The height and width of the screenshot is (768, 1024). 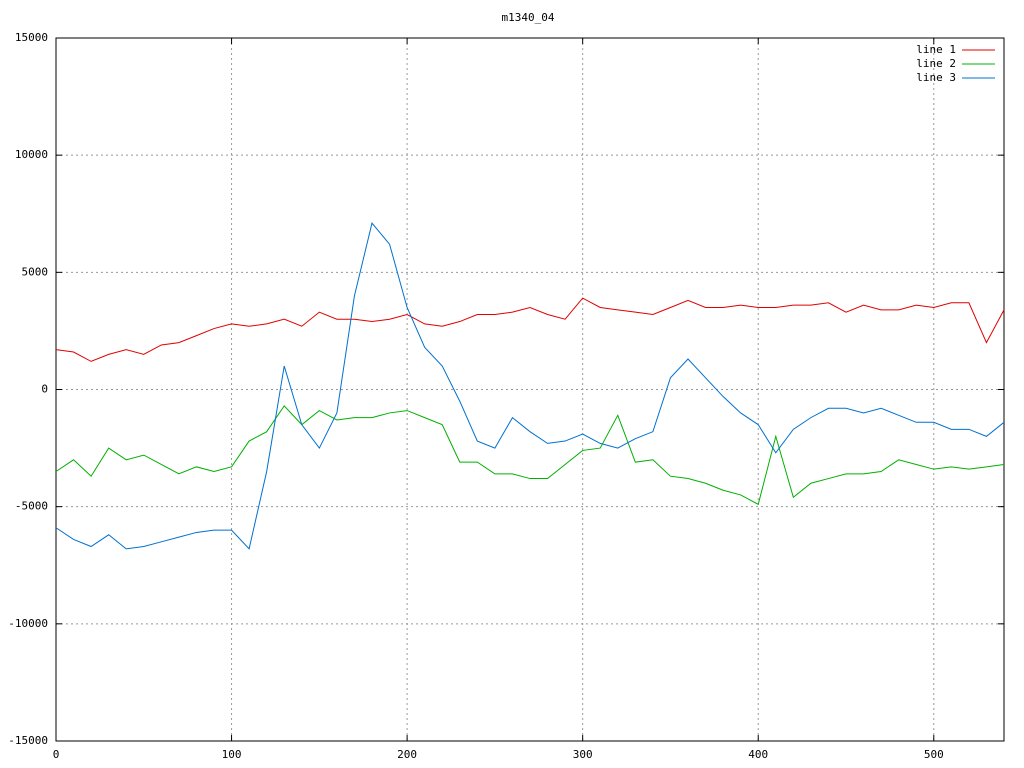 I want to click on y-tick-label: -15000, so click(x=28, y=740).